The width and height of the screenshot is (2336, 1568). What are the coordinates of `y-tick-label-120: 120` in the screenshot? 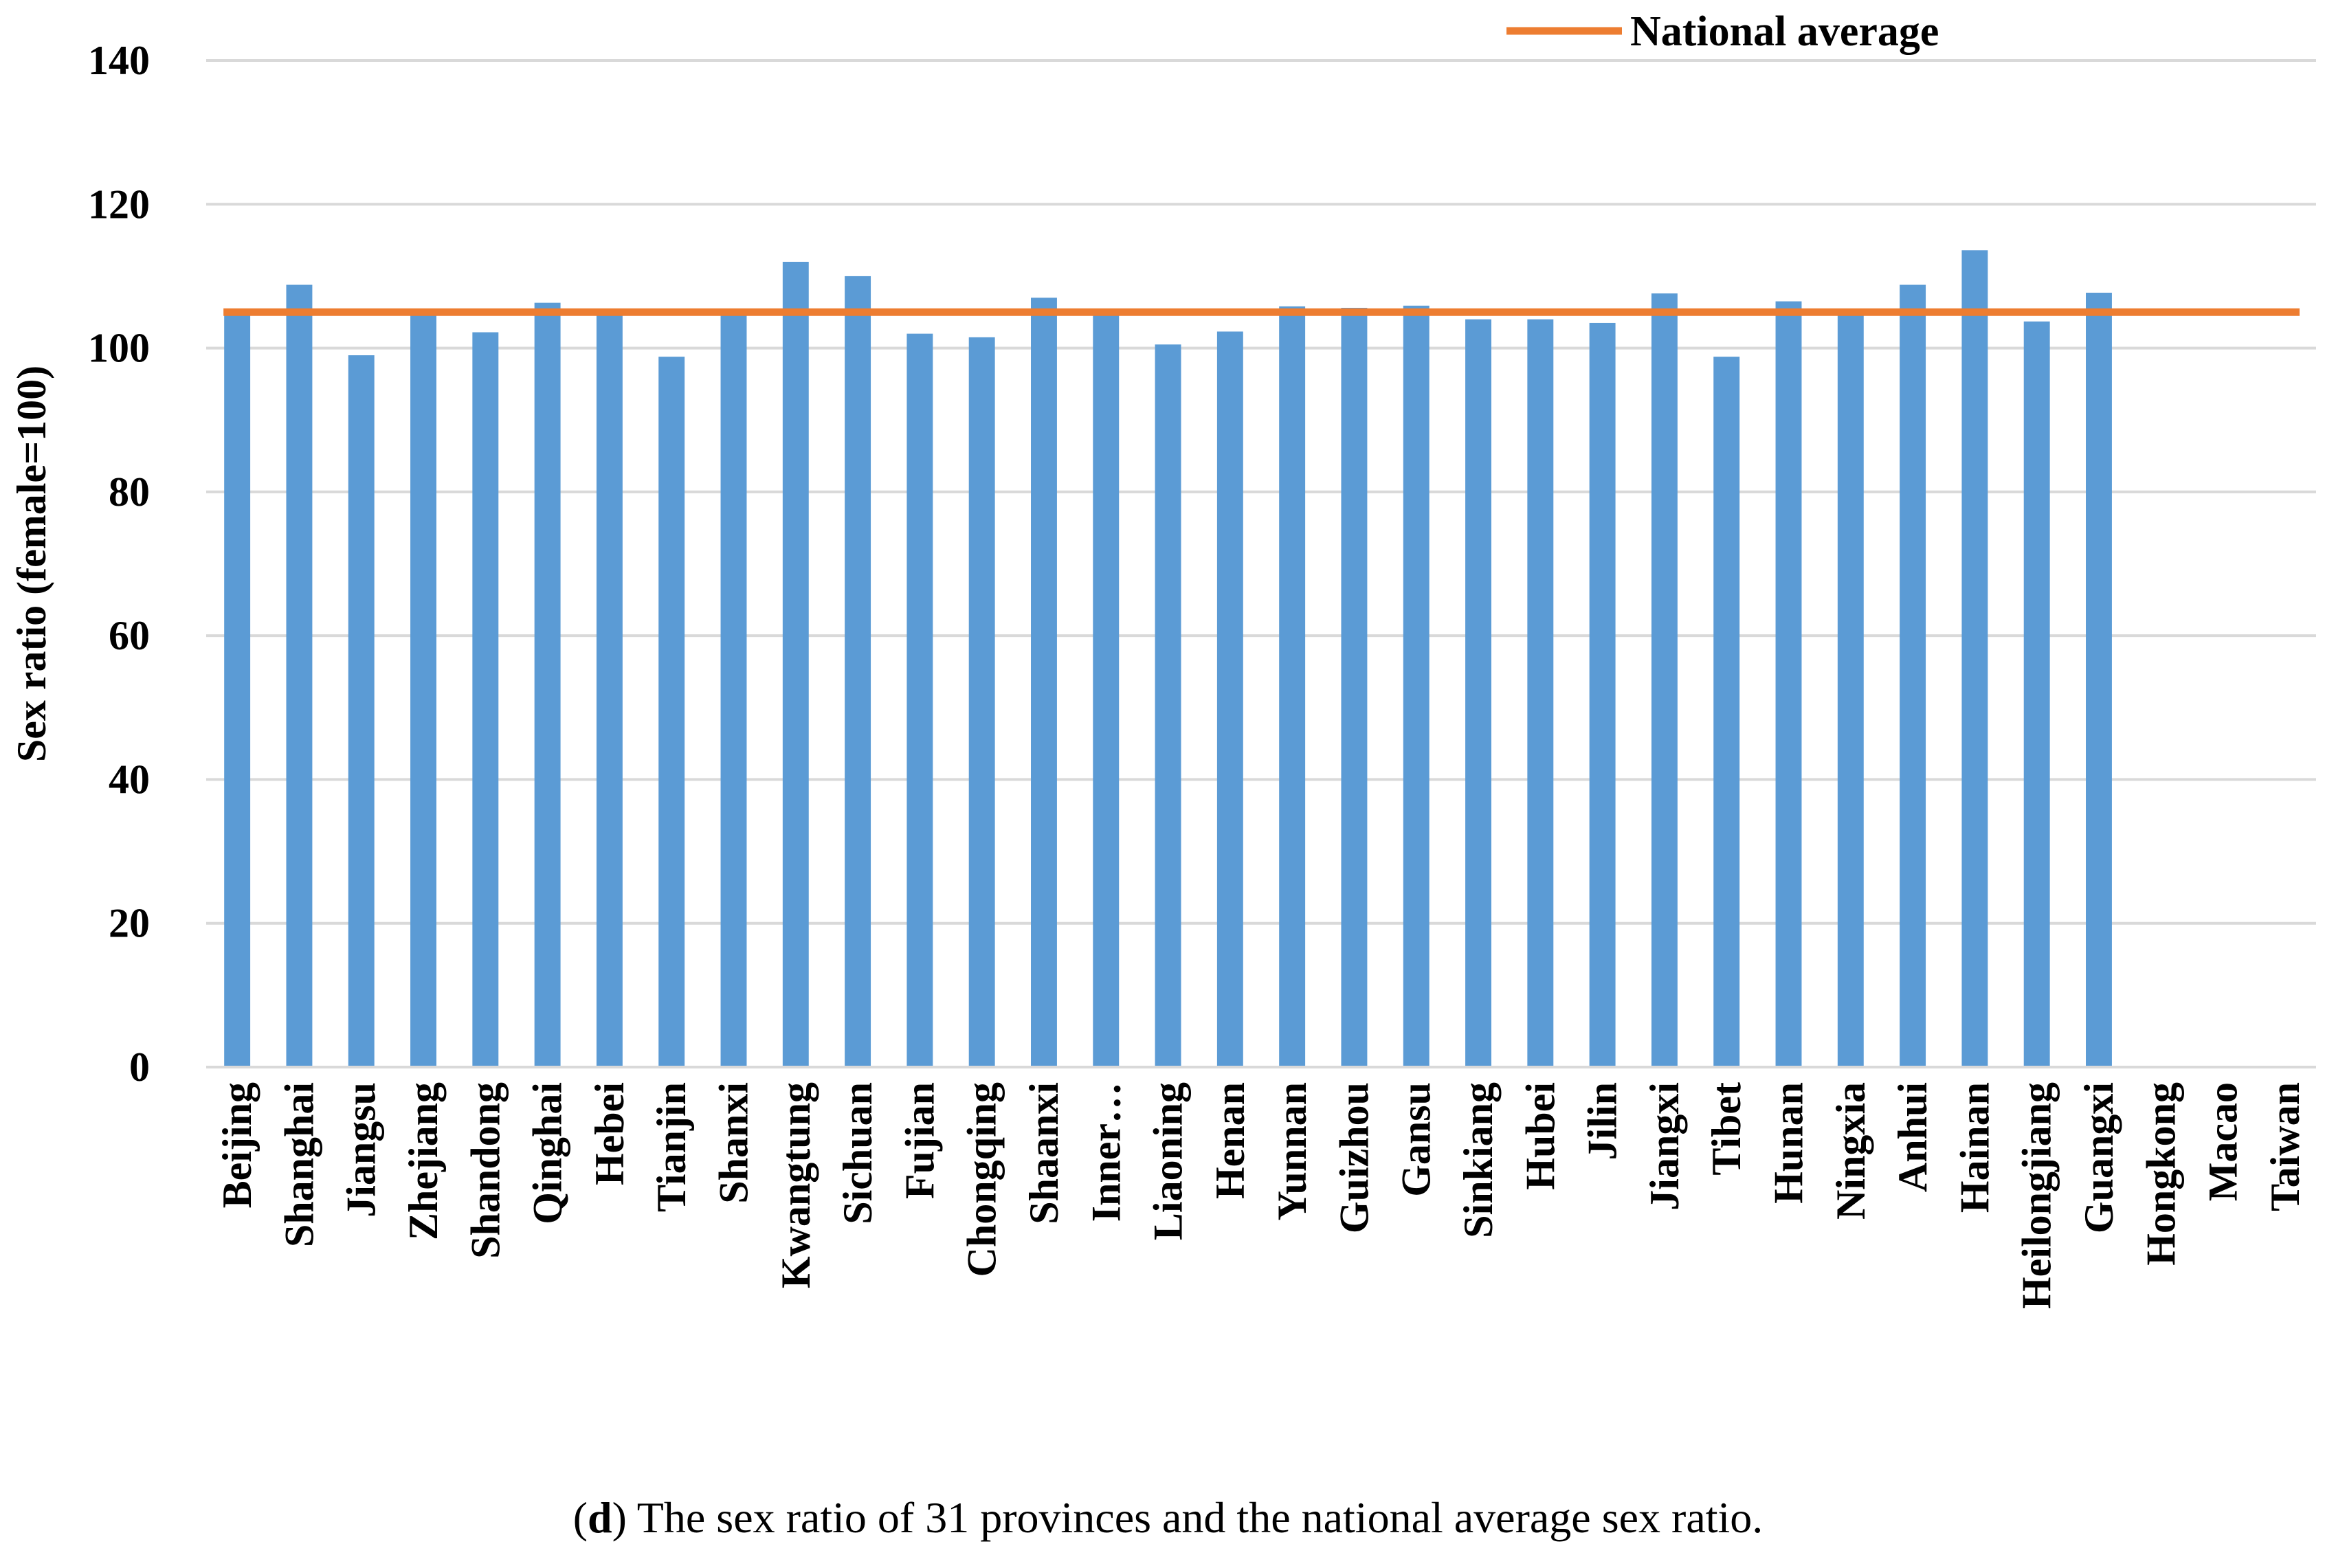 It's located at (119, 204).